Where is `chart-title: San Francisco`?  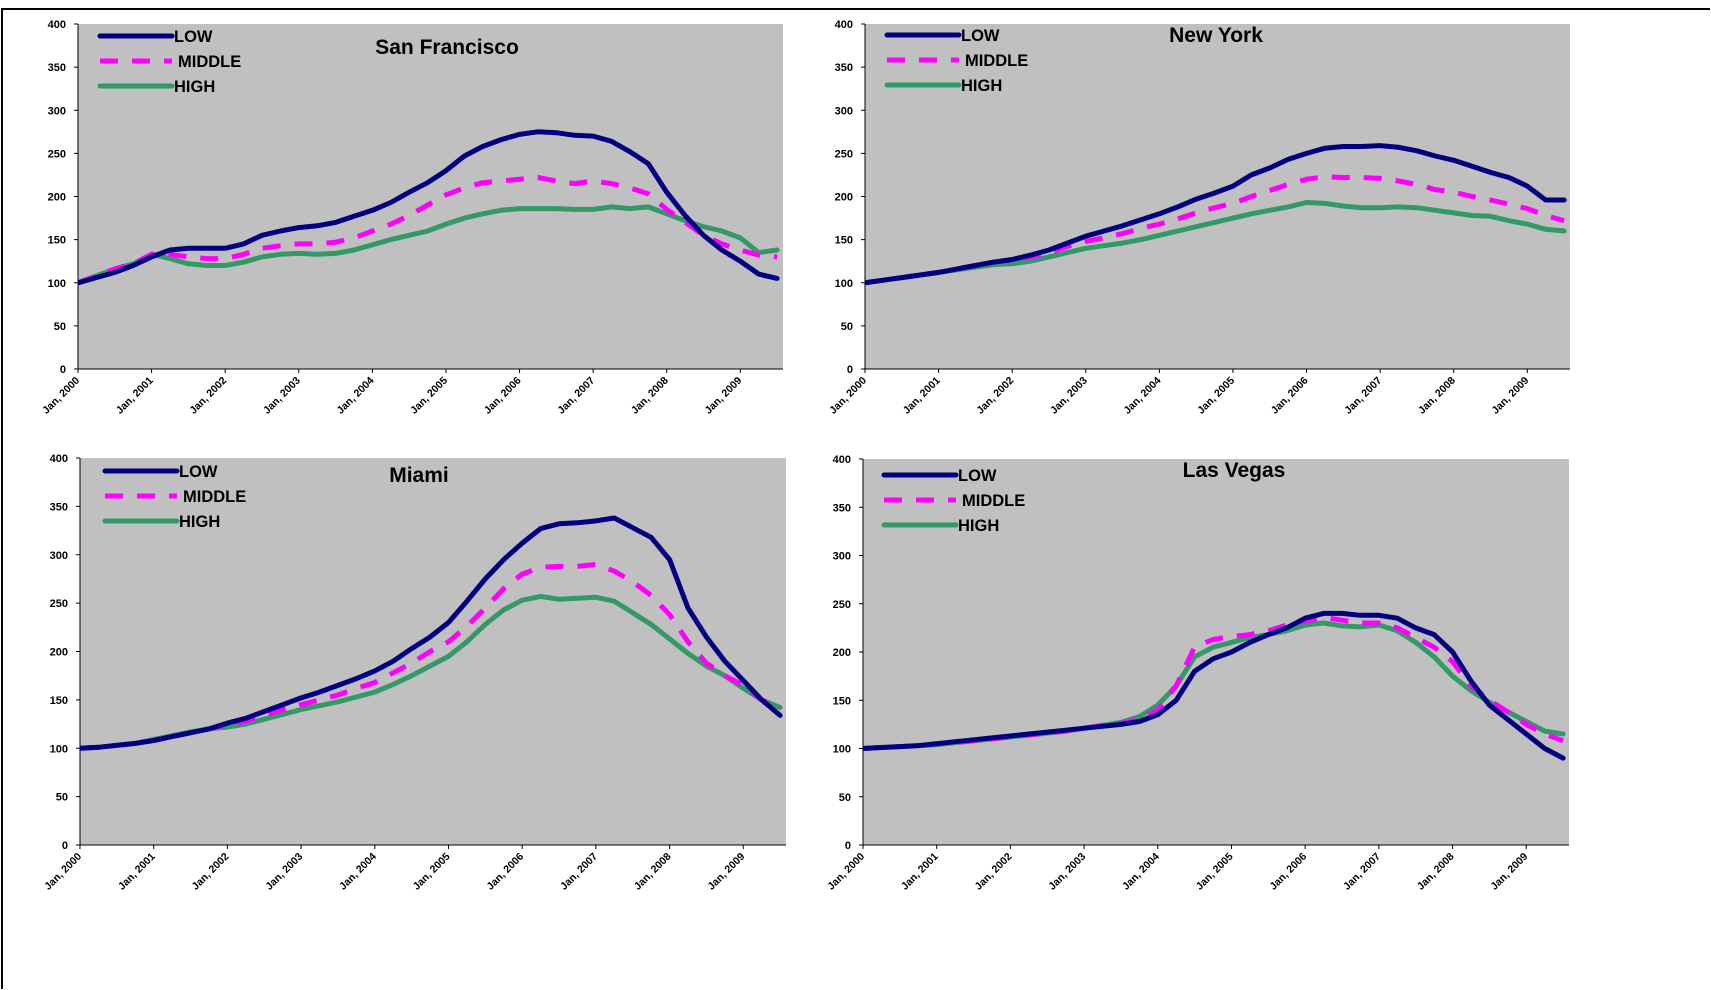
chart-title: San Francisco is located at coordinates (447, 47).